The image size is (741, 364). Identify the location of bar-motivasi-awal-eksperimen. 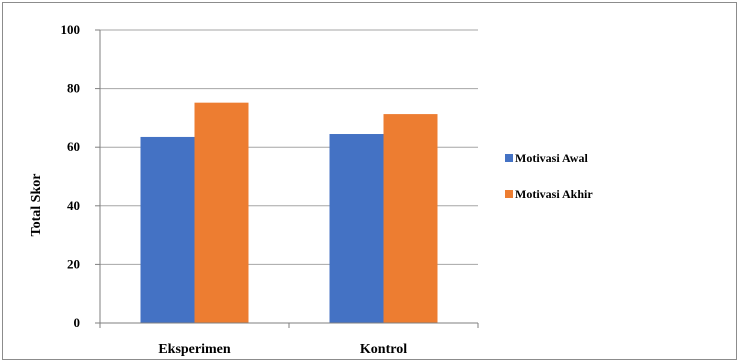
(167, 229).